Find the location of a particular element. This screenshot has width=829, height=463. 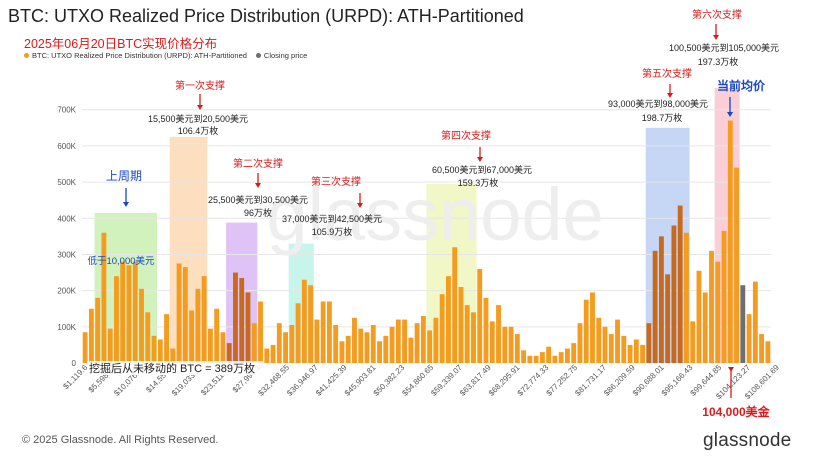

y-tick-label: 700K is located at coordinates (66, 110).